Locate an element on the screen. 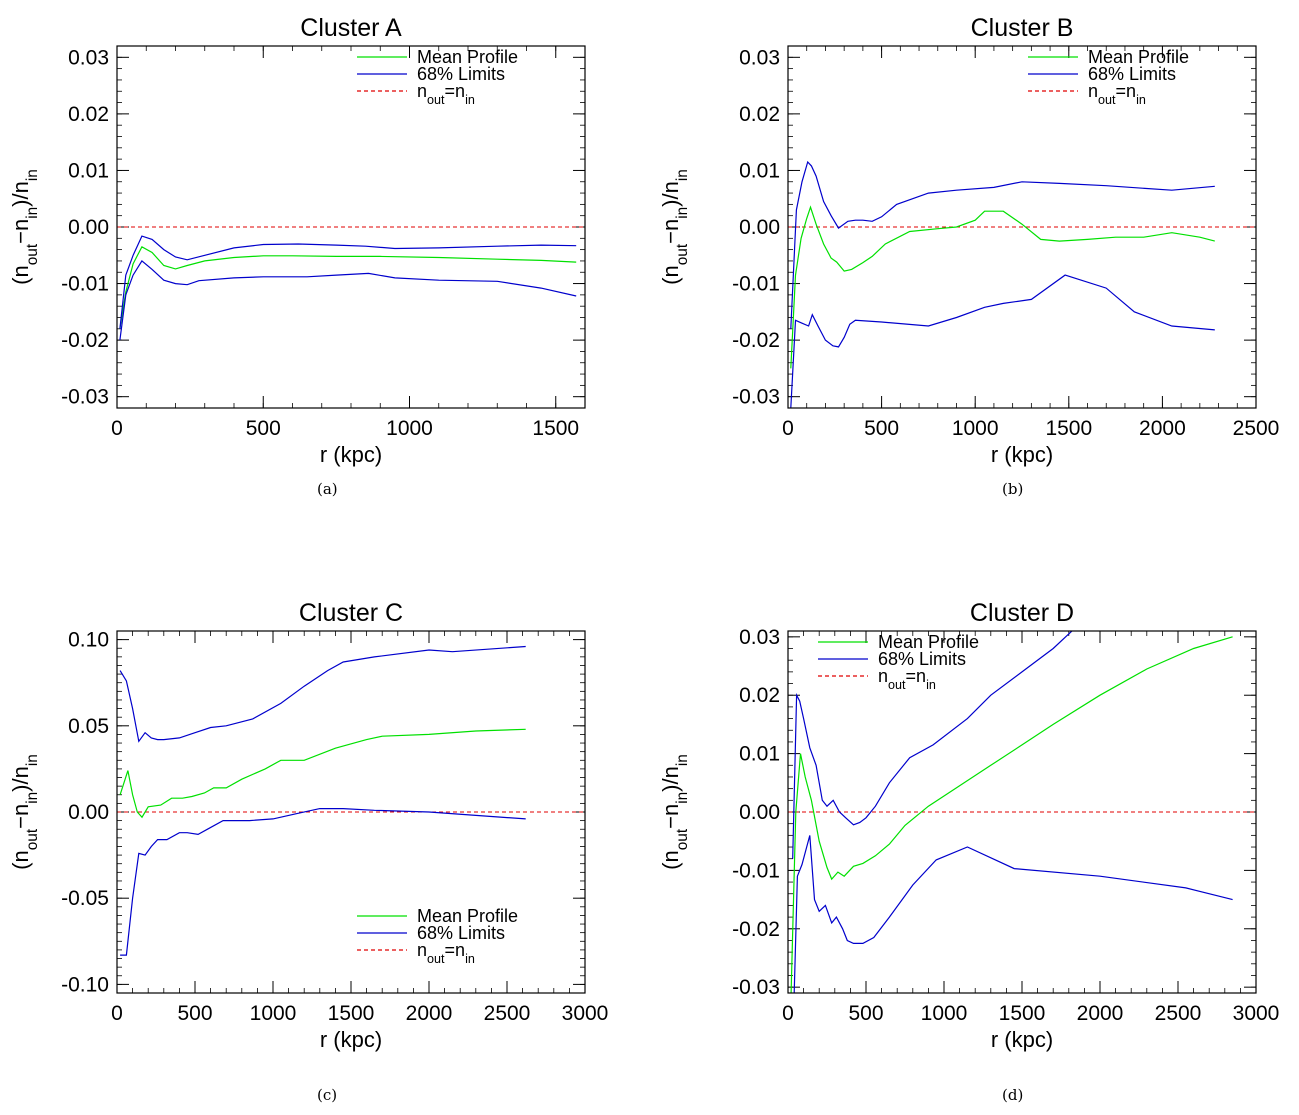 The width and height of the screenshot is (1299, 1115). caption-b: (b) is located at coordinates (1013, 489).